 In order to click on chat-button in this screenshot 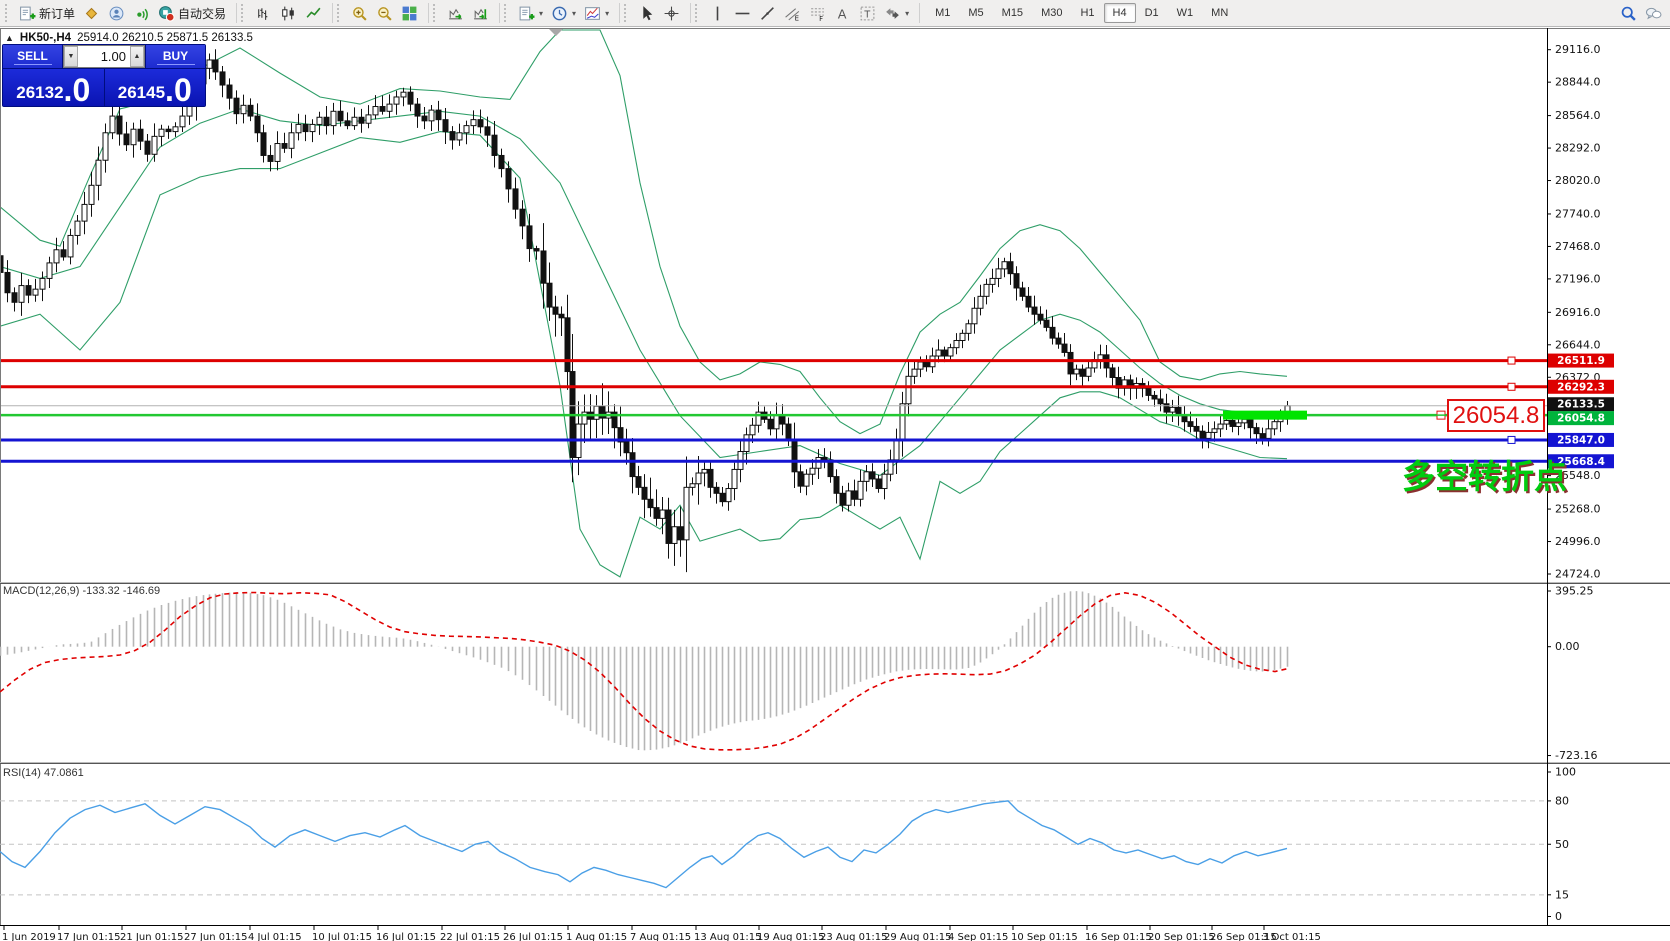, I will do `click(1653, 13)`.